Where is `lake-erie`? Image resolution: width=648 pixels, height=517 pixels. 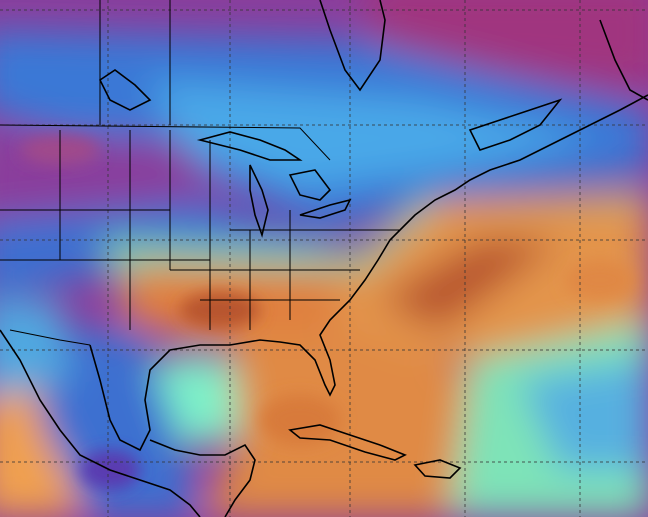
lake-erie is located at coordinates (325, 208).